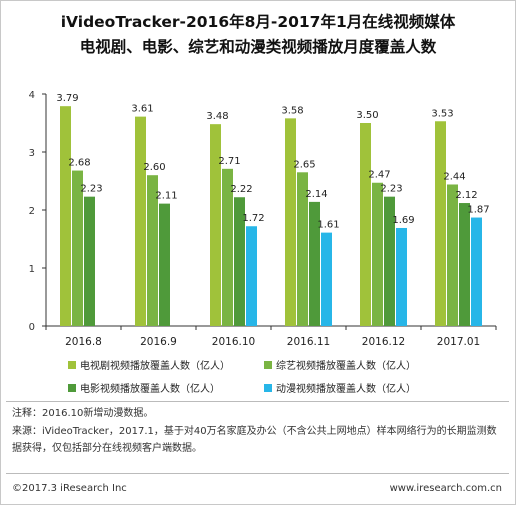  Describe the element at coordinates (253, 218) in the screenshot. I see `data-label: 1.72` at that location.